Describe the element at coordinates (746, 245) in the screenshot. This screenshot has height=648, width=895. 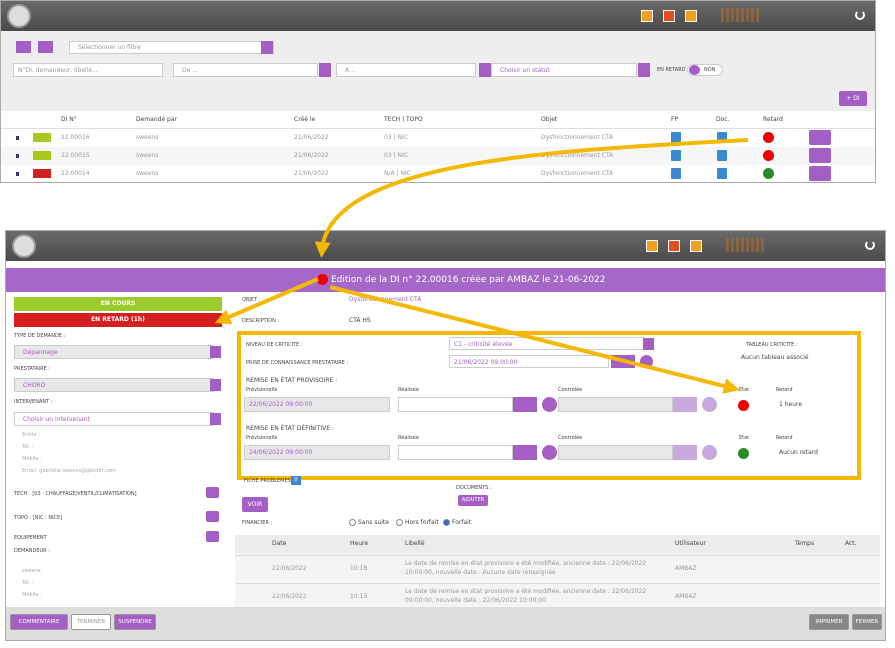
I see `user-name` at that location.